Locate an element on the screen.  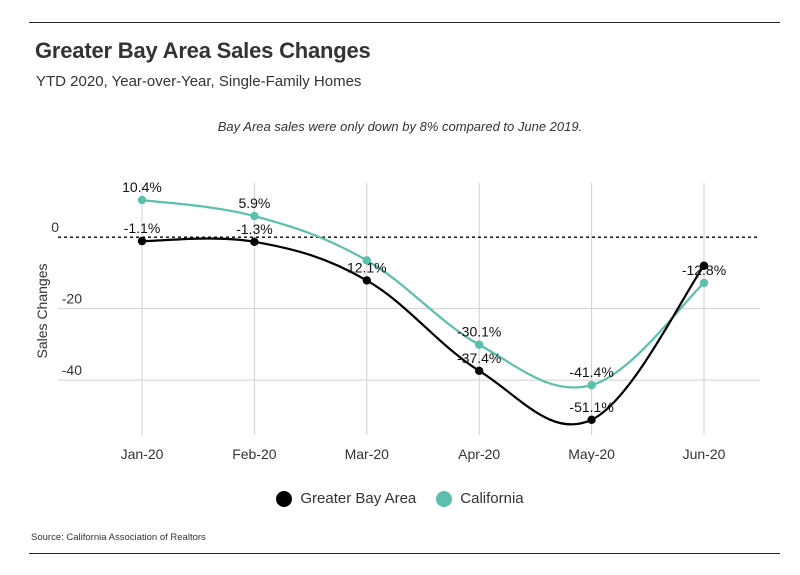
data-label-california: -30.1% is located at coordinates (479, 332).